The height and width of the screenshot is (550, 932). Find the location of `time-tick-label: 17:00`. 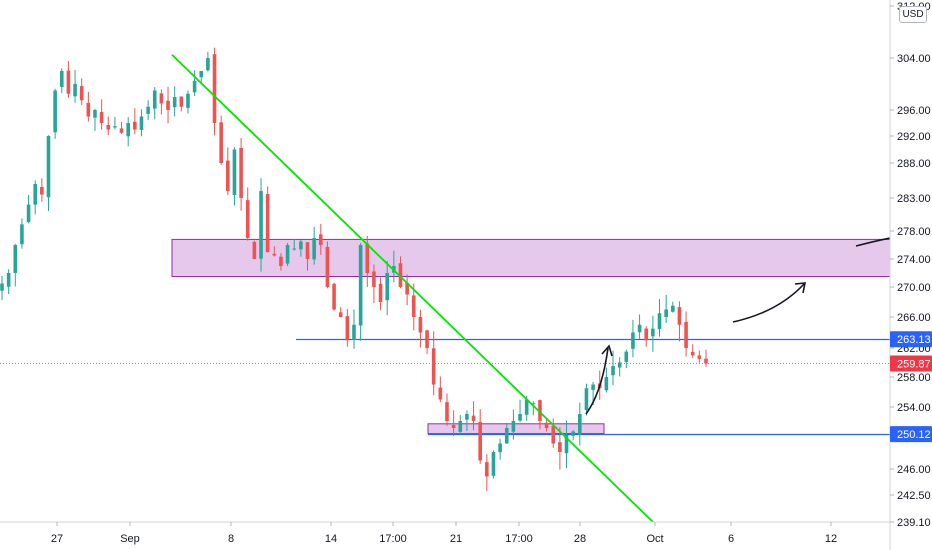

time-tick-label: 17:00 is located at coordinates (393, 539).